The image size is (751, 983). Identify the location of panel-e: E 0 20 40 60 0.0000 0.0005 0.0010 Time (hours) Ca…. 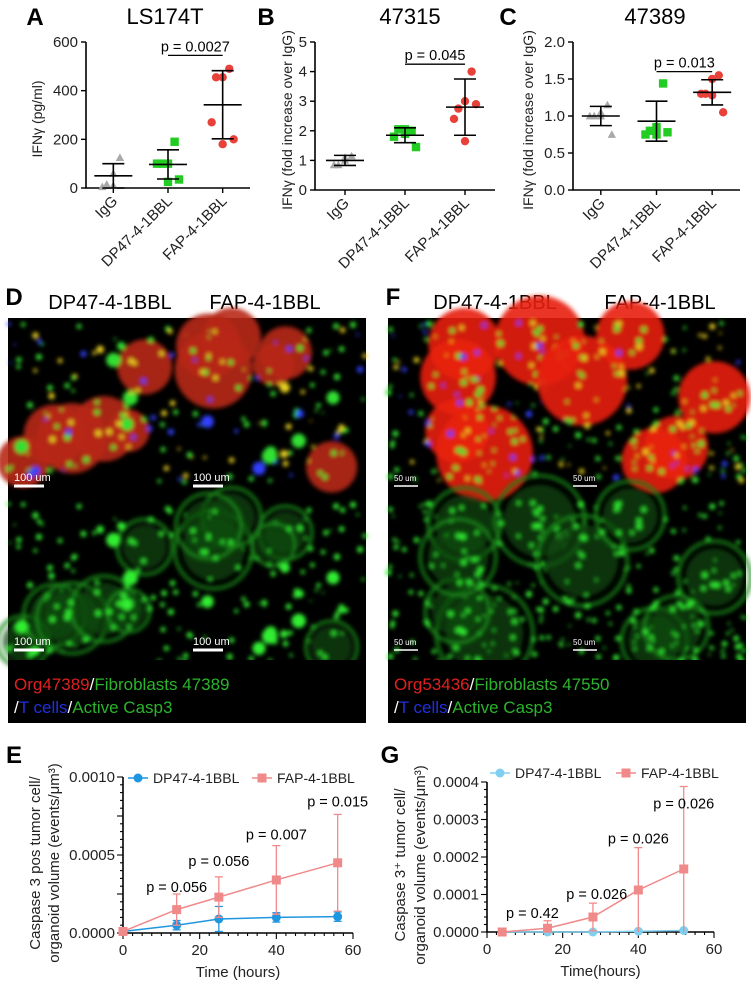
(187, 861).